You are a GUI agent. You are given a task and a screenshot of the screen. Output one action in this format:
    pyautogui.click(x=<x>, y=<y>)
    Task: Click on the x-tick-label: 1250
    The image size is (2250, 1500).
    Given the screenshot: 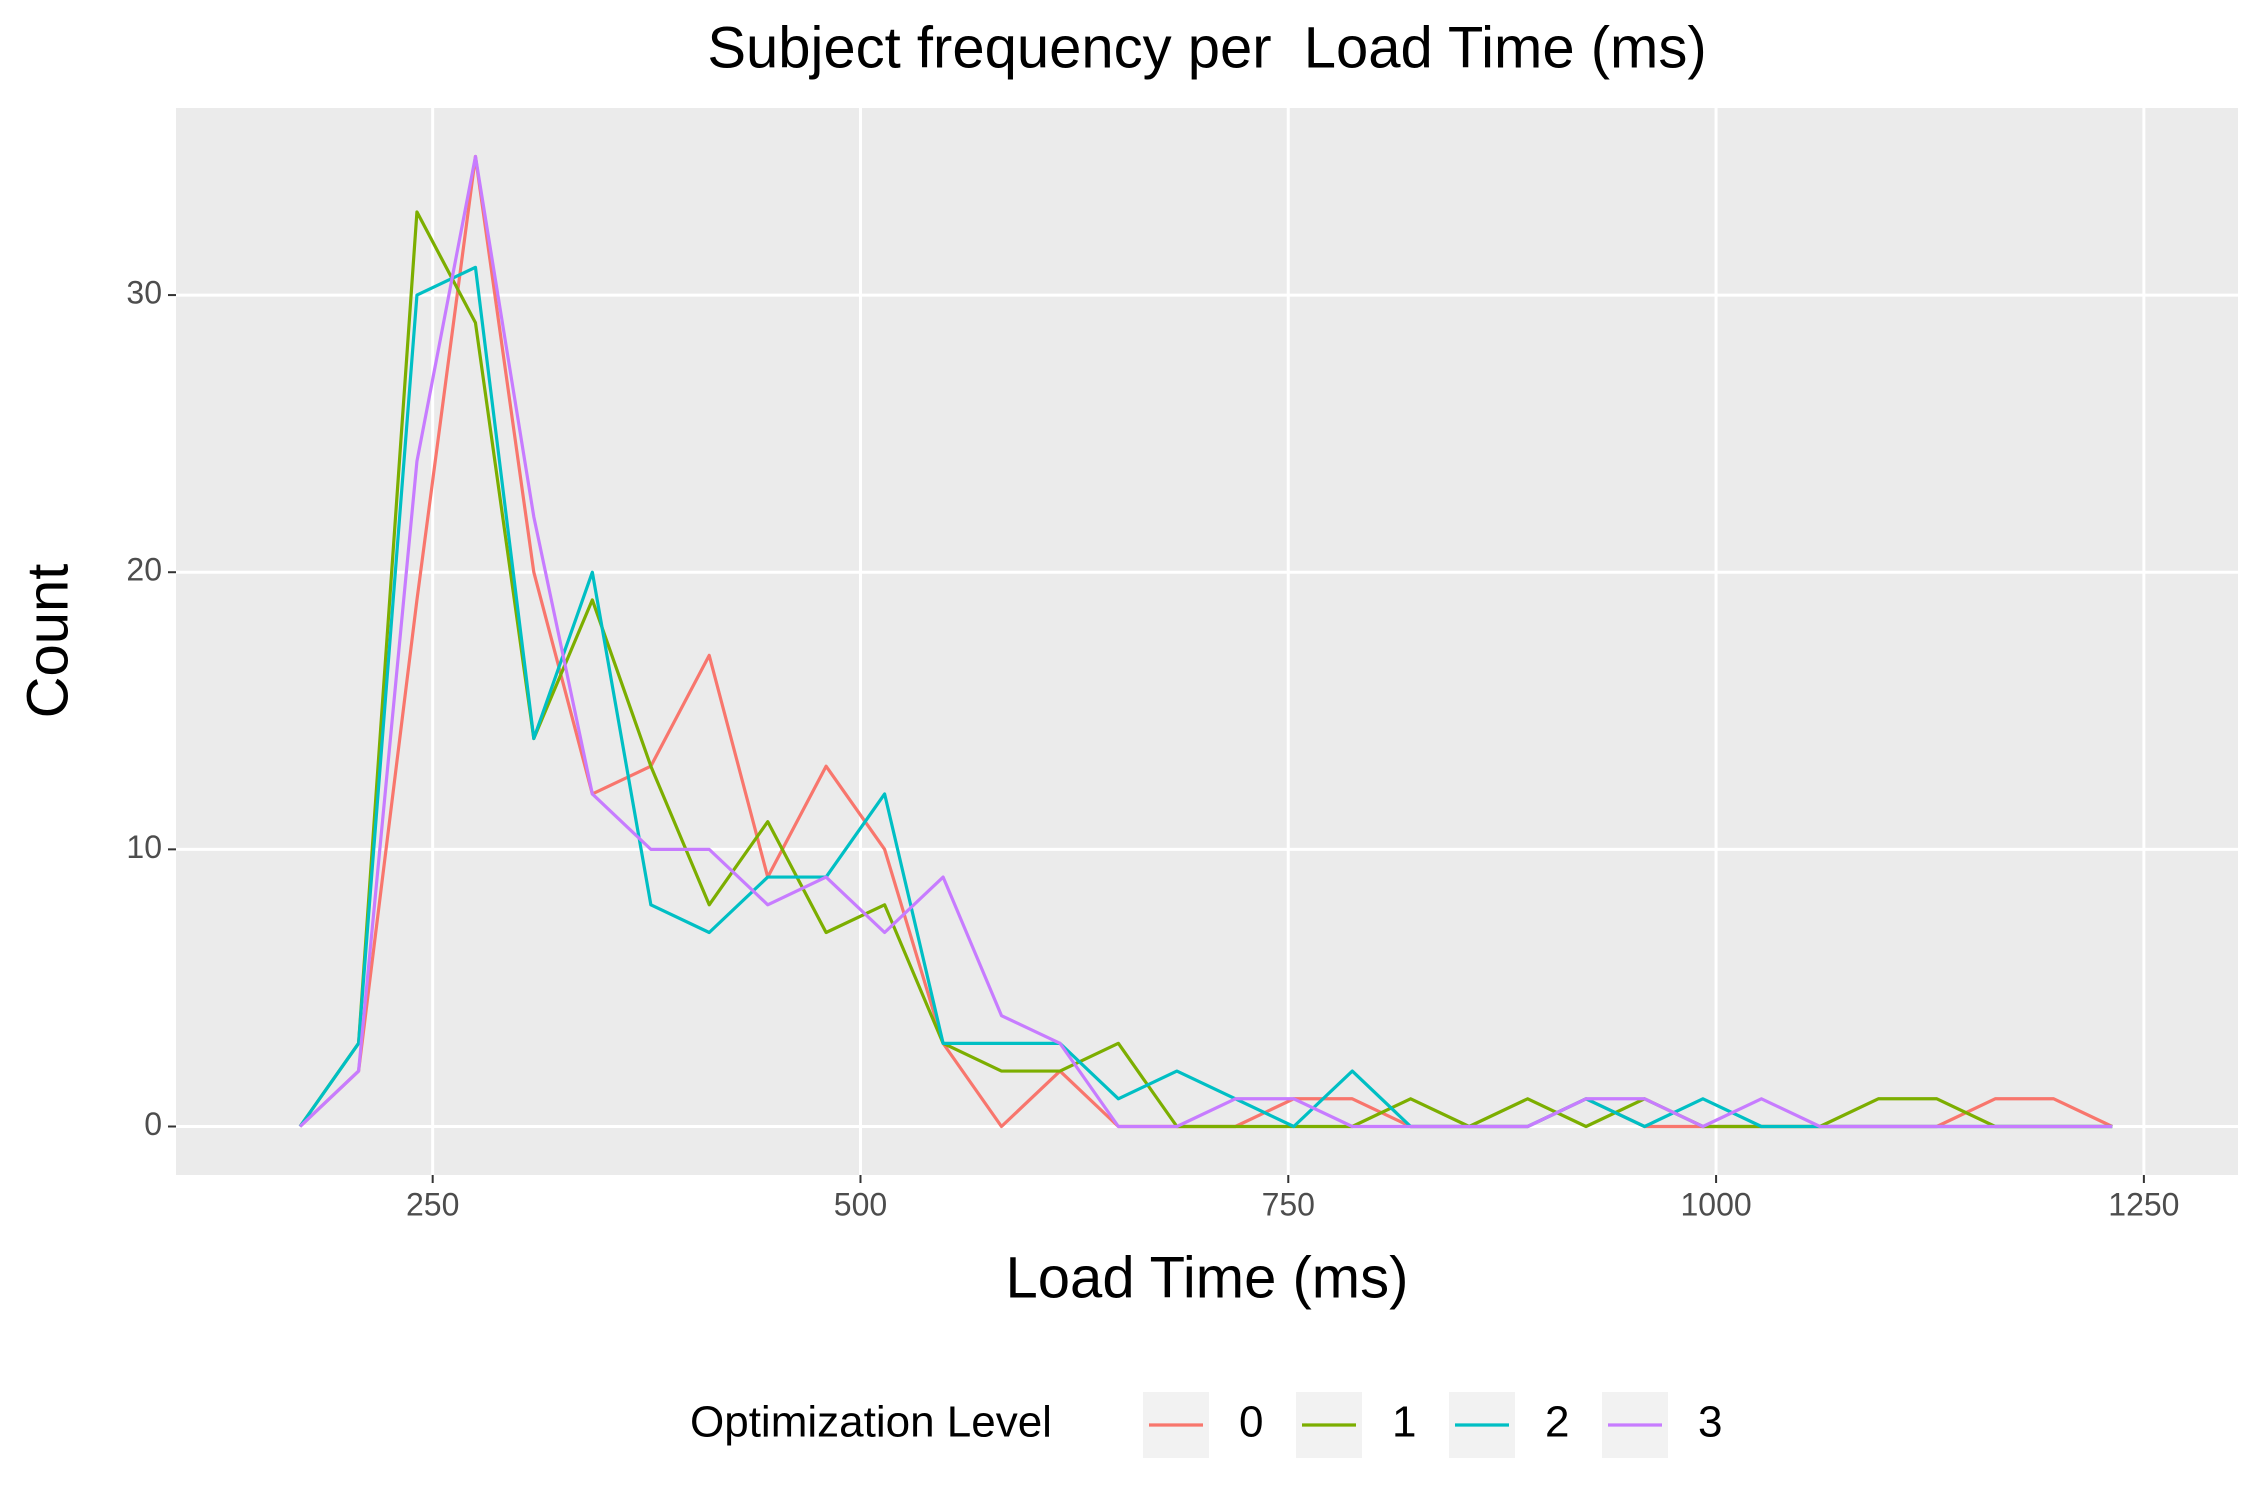 What is the action you would take?
    pyautogui.click(x=2143, y=1204)
    